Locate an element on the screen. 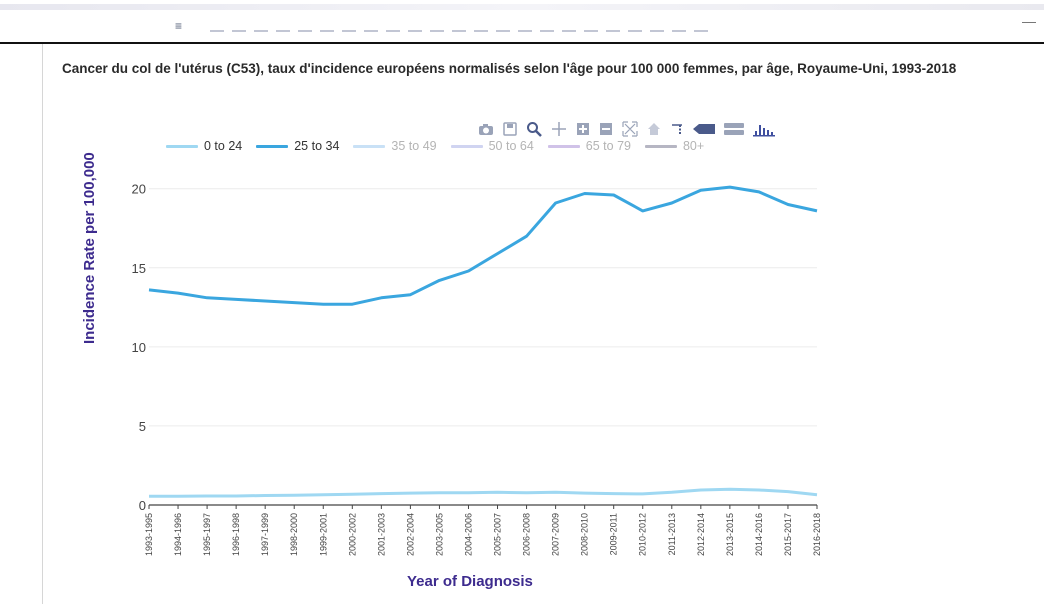 The width and height of the screenshot is (1044, 604). camera-icon is located at coordinates (486, 129).